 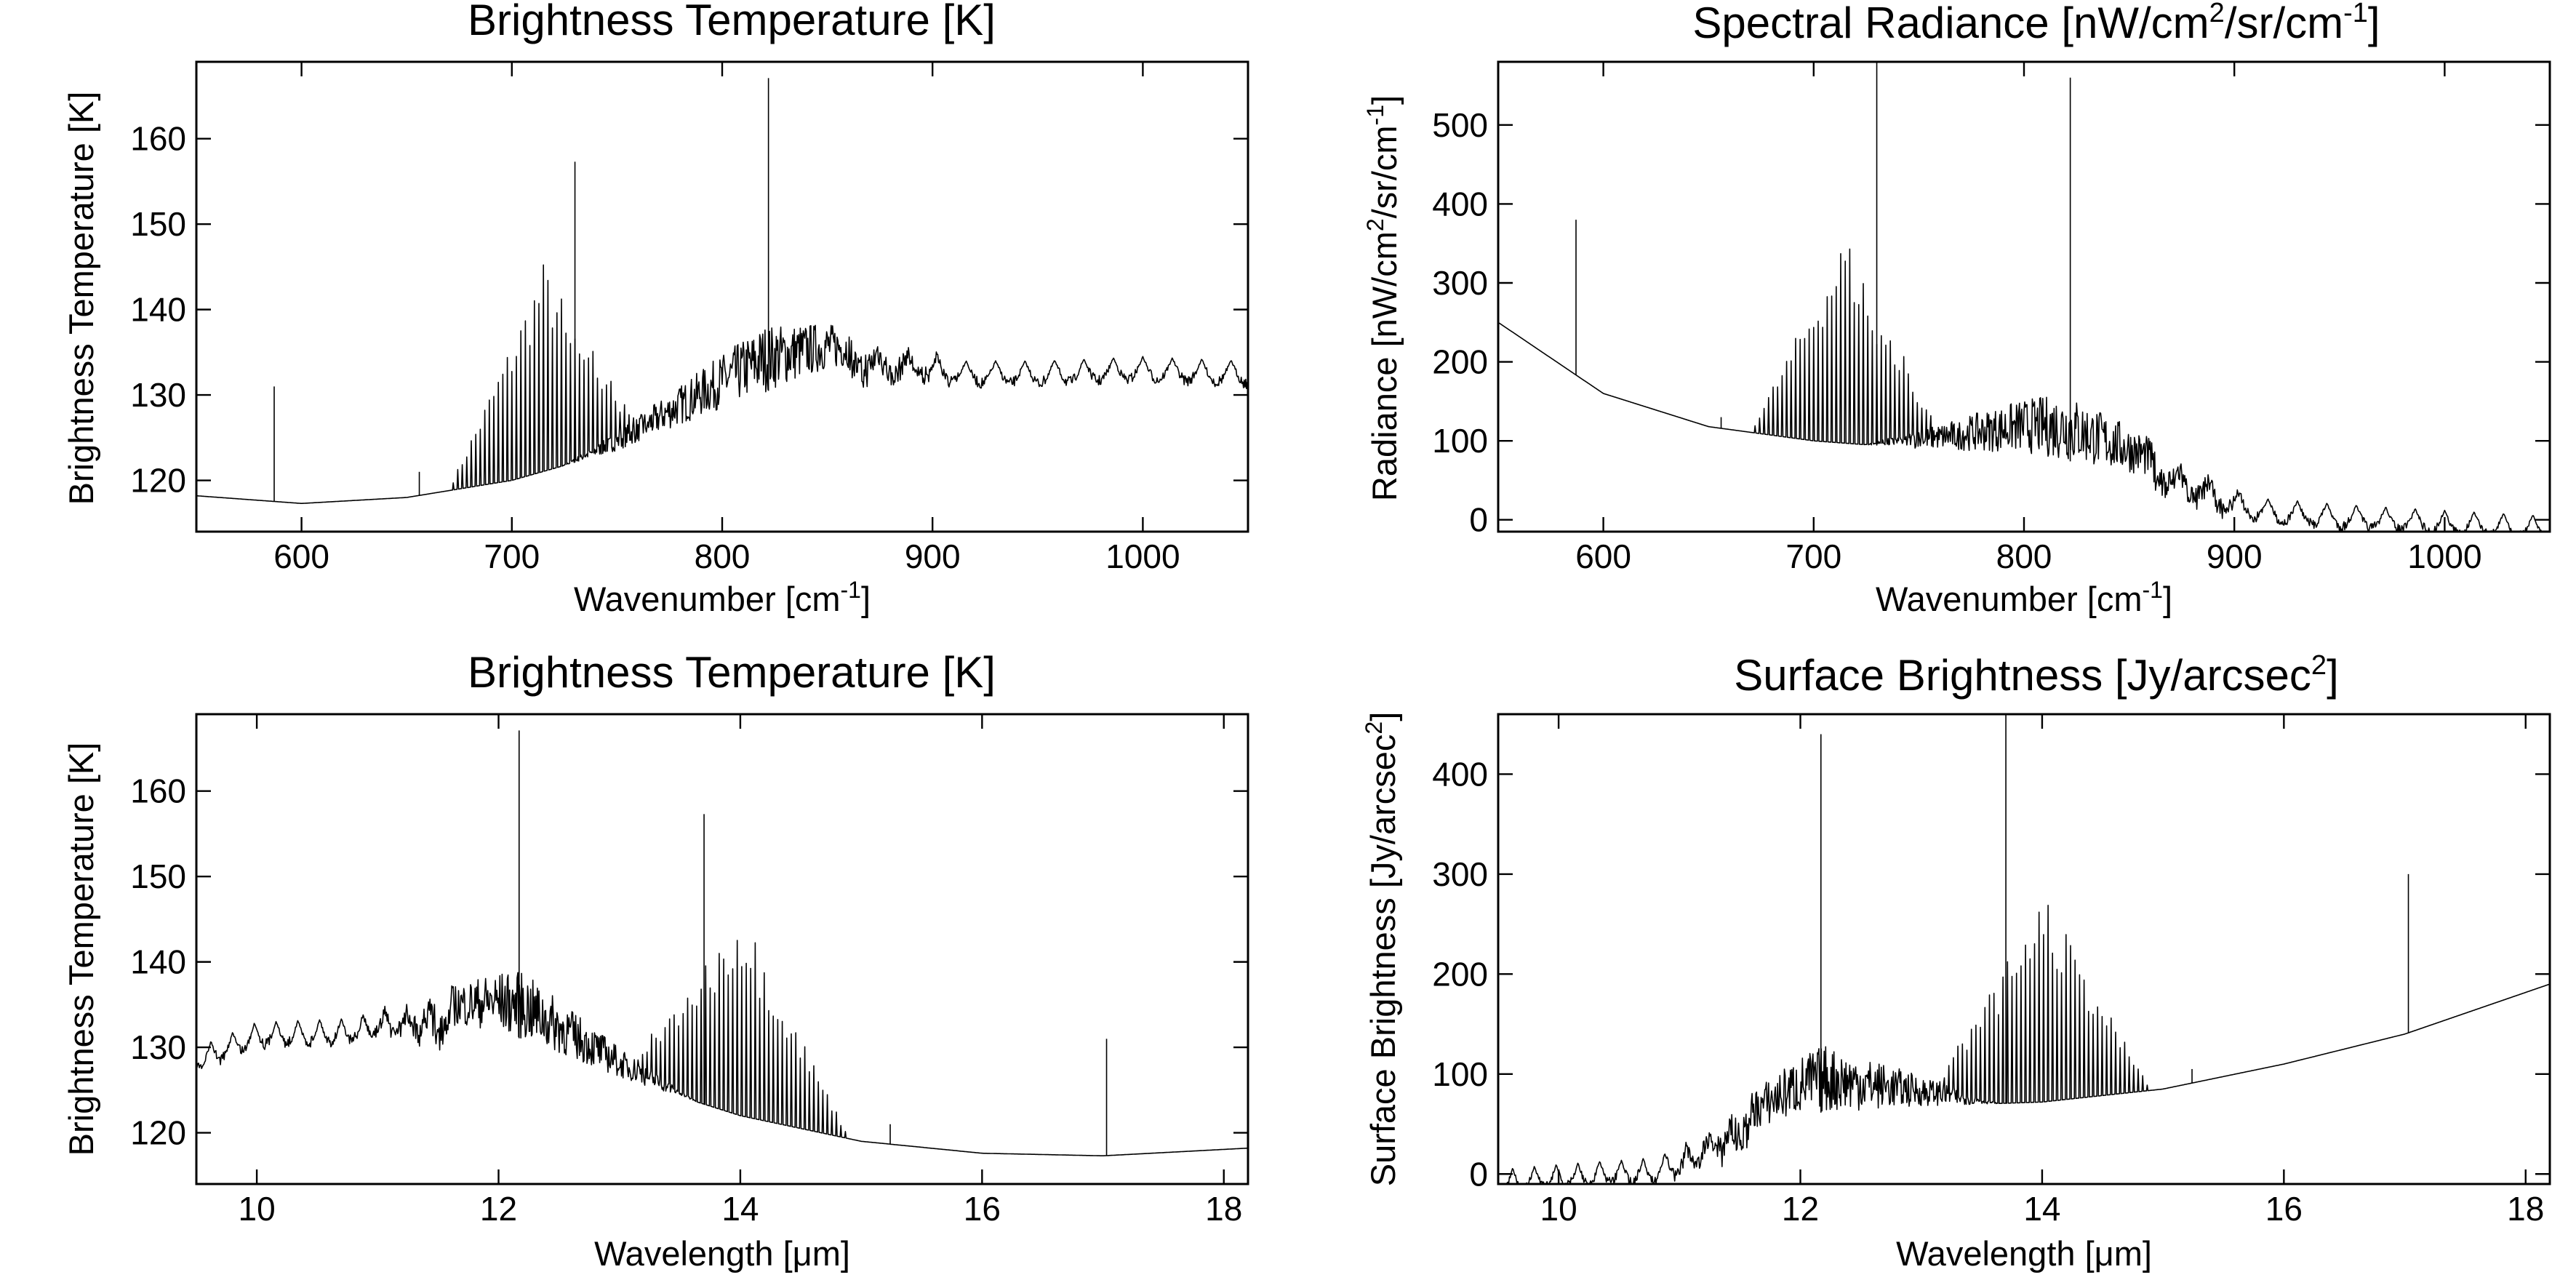 What do you see at coordinates (1381, 949) in the screenshot?
I see `y-axis-label: Surface Brightness [Jy/arcsec2]` at bounding box center [1381, 949].